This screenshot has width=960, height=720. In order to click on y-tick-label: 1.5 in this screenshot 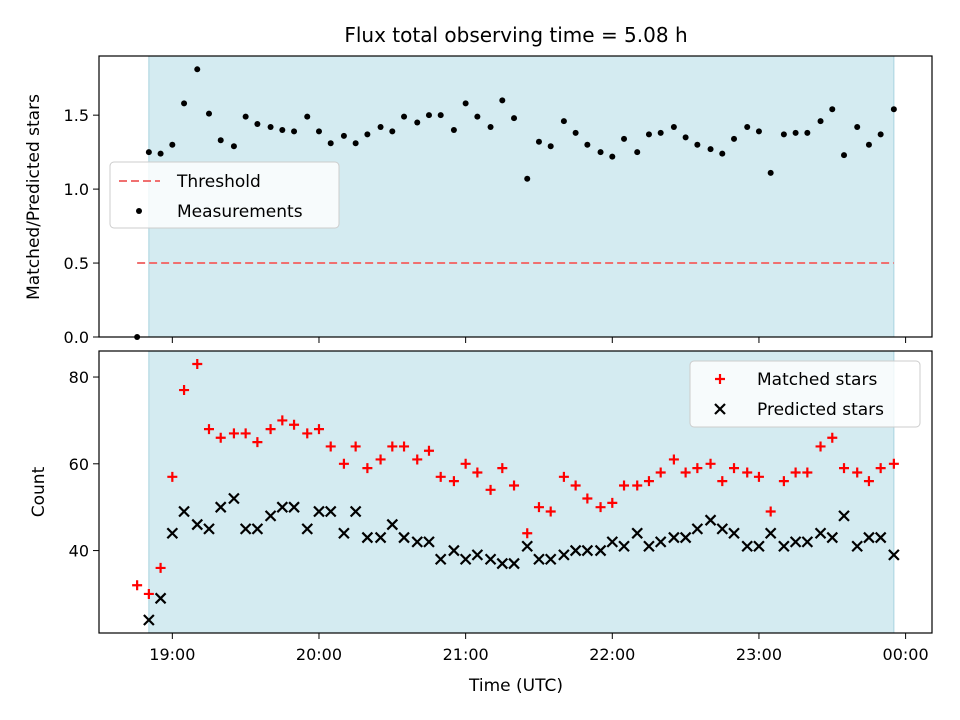, I will do `click(76, 115)`.